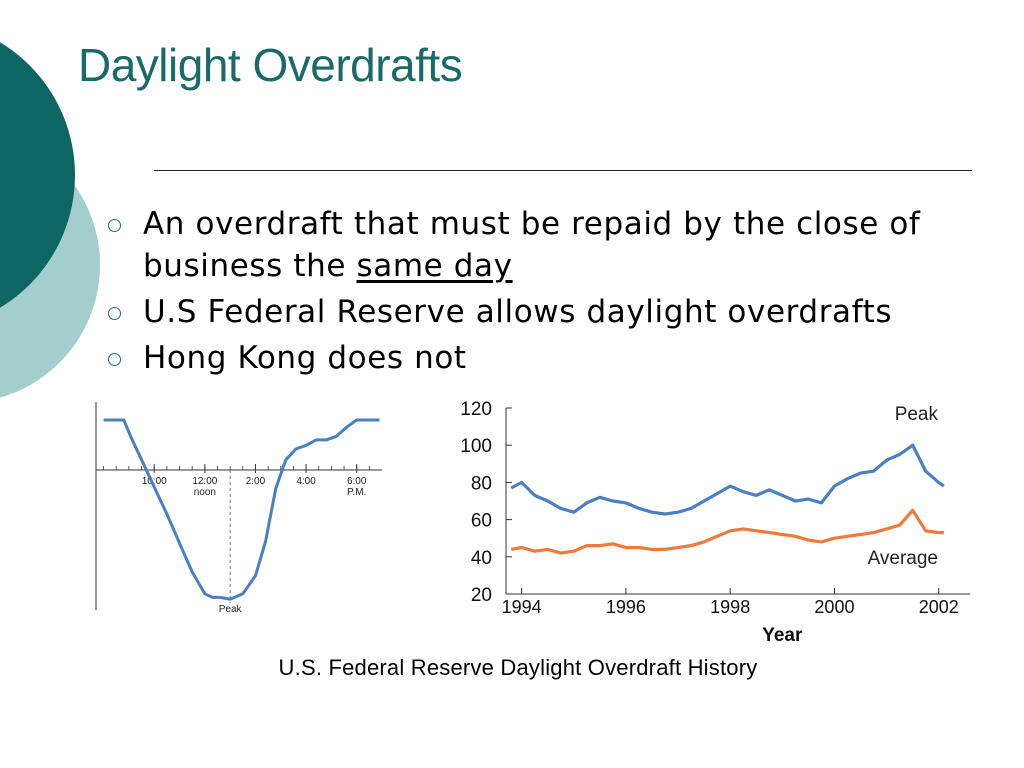 This screenshot has height=768, width=1024. Describe the element at coordinates (481, 558) in the screenshot. I see `y-tick-label: 40` at that location.